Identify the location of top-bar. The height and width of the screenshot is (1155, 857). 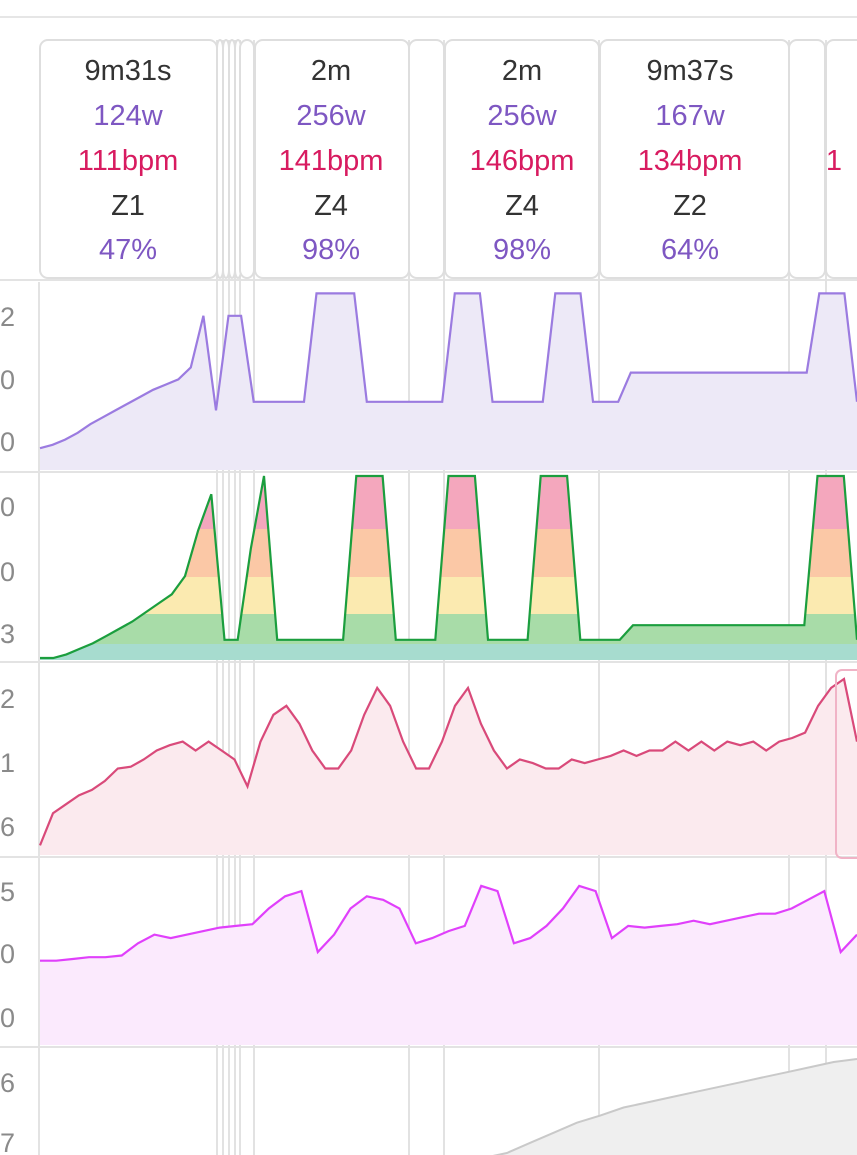
(428, 9).